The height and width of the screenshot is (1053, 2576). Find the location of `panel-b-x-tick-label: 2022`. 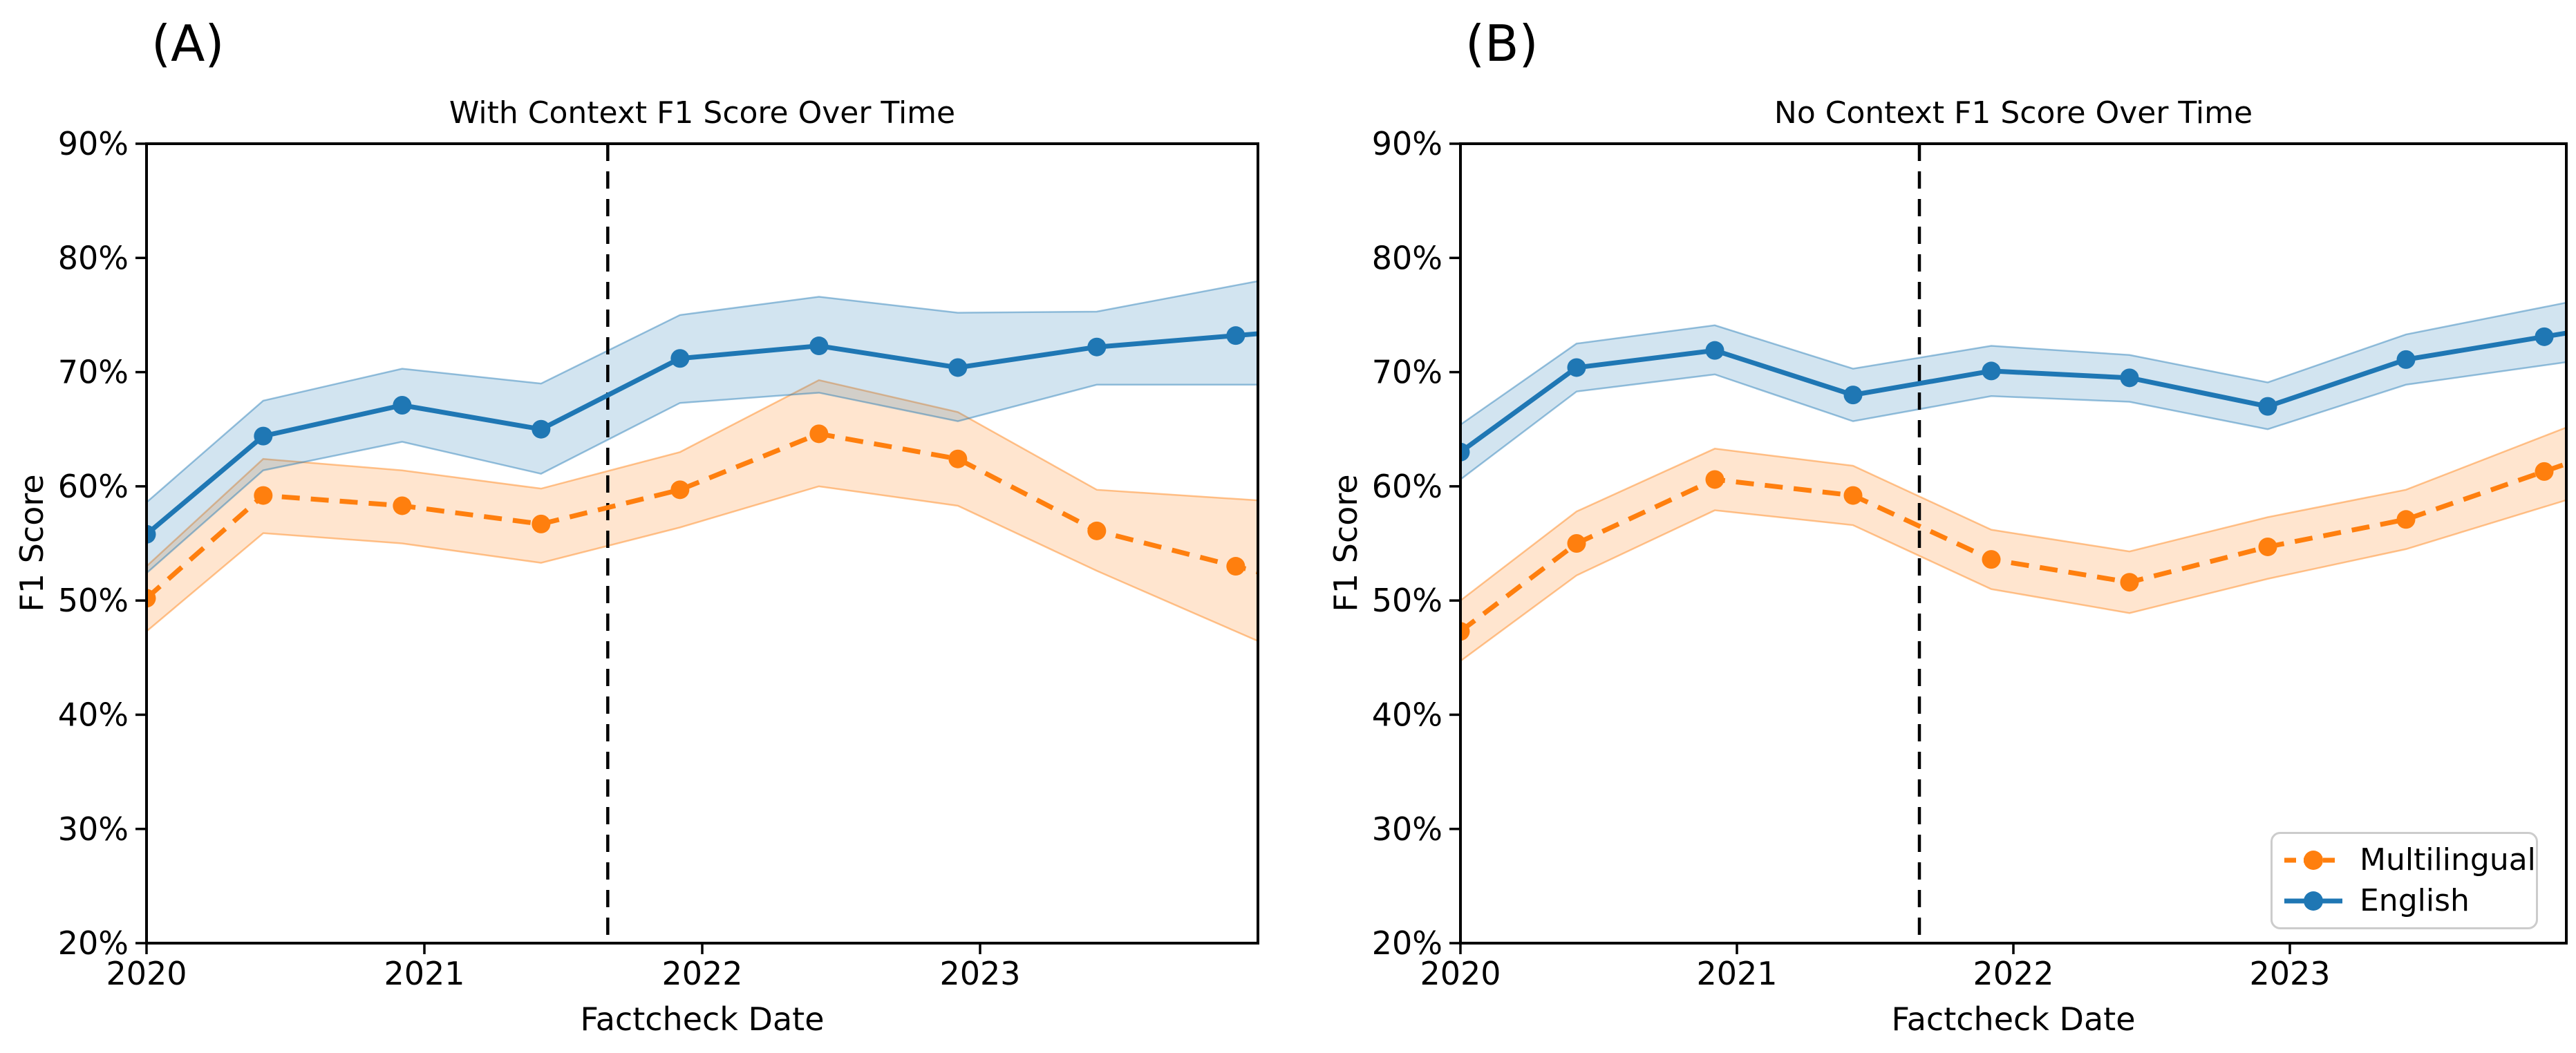

panel-b-x-tick-label: 2022 is located at coordinates (2013, 973).